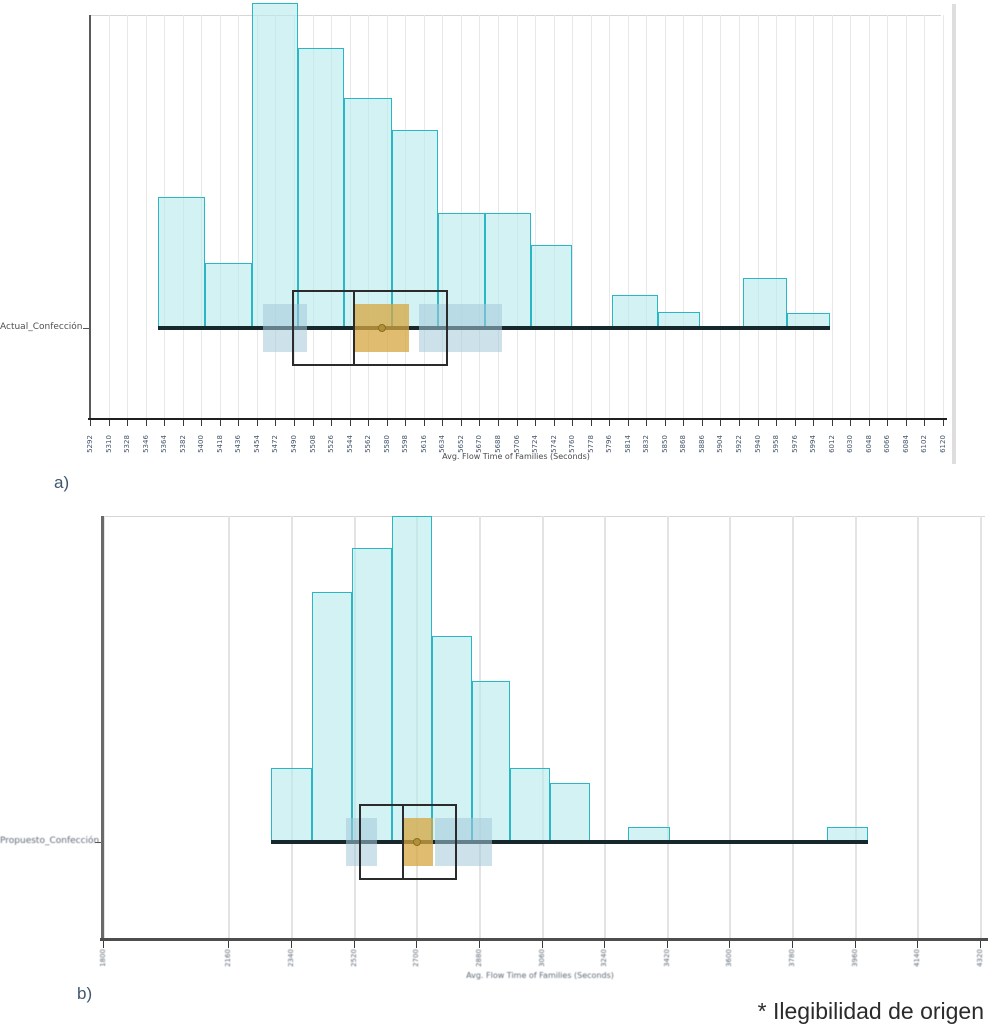 This screenshot has height=1034, width=988. What do you see at coordinates (729, 958) in the screenshot?
I see `x-tick-label: 3600` at bounding box center [729, 958].